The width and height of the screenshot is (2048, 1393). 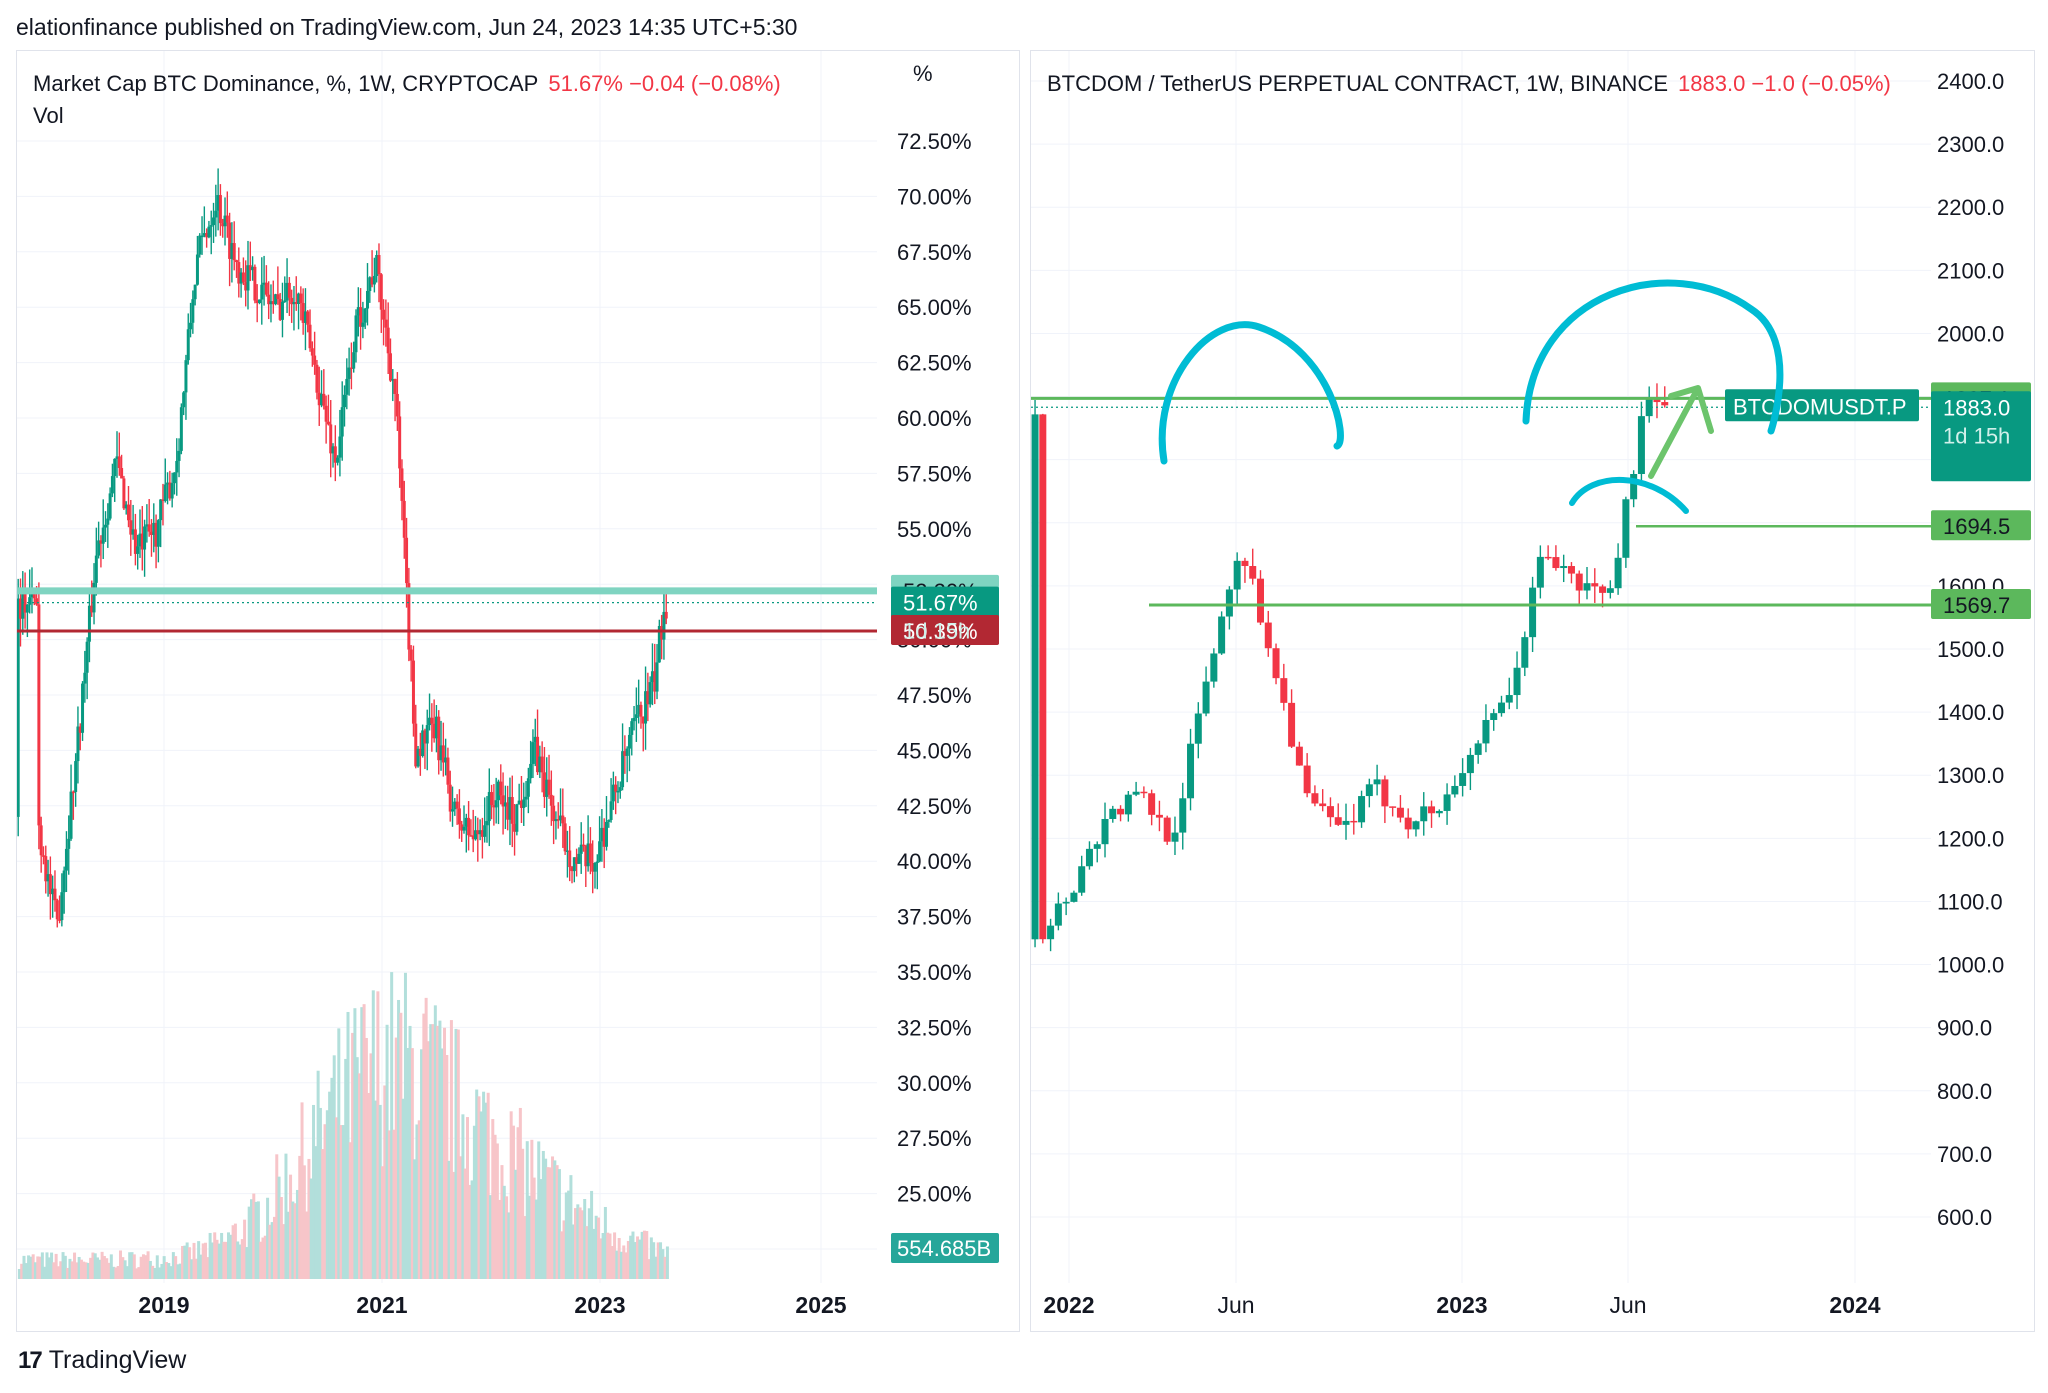 I want to click on countdown-label: 1d 15h, so click(x=936, y=631).